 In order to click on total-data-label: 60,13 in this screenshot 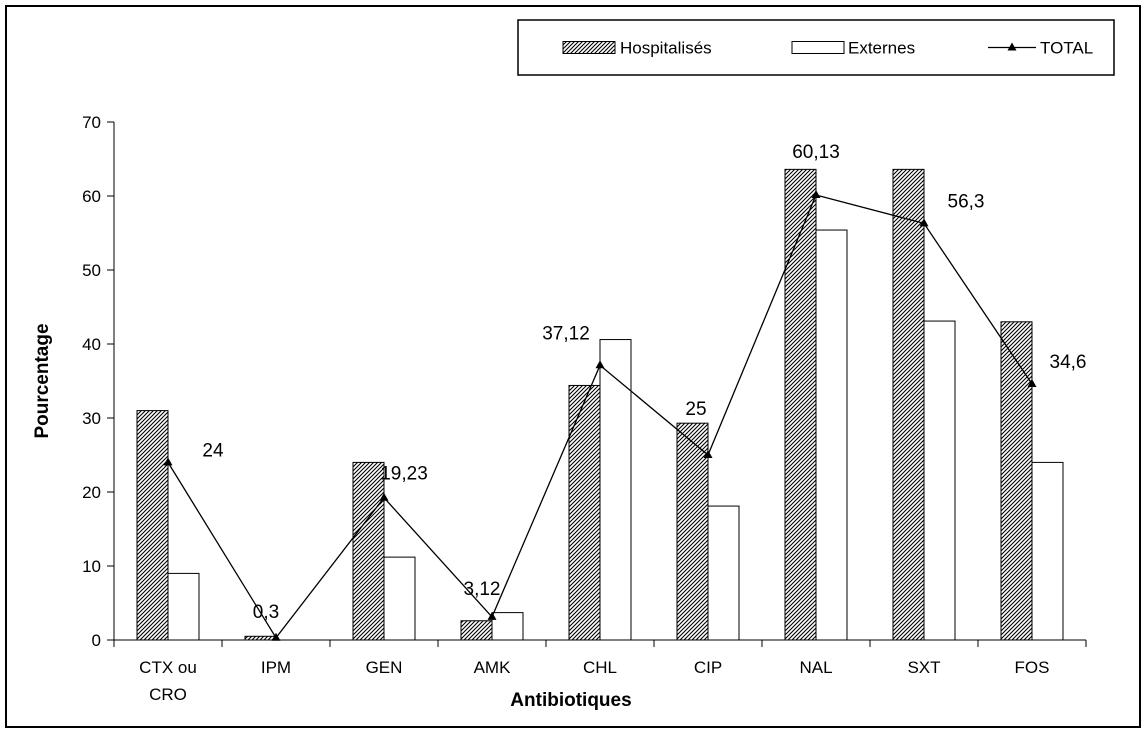, I will do `click(816, 152)`.